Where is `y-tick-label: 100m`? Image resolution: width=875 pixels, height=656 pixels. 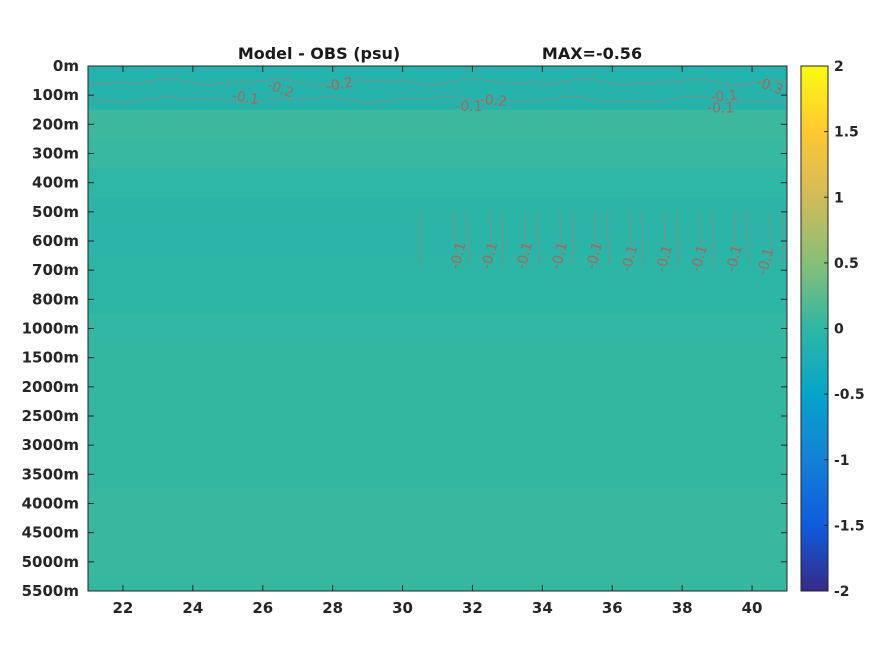 y-tick-label: 100m is located at coordinates (55, 95).